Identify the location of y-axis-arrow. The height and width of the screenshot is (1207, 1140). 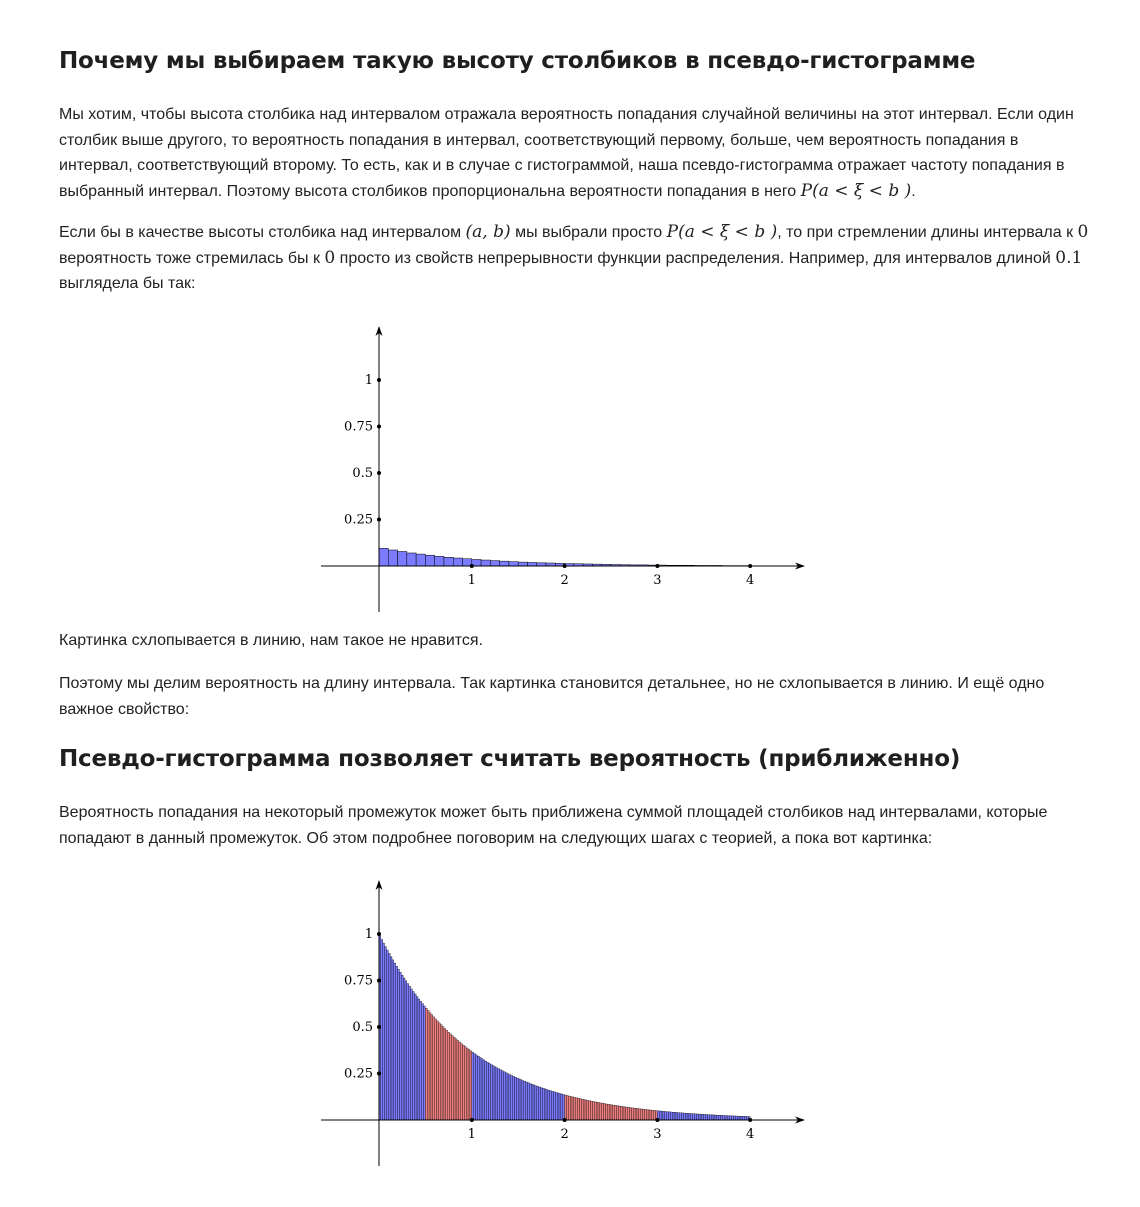
(379, 331).